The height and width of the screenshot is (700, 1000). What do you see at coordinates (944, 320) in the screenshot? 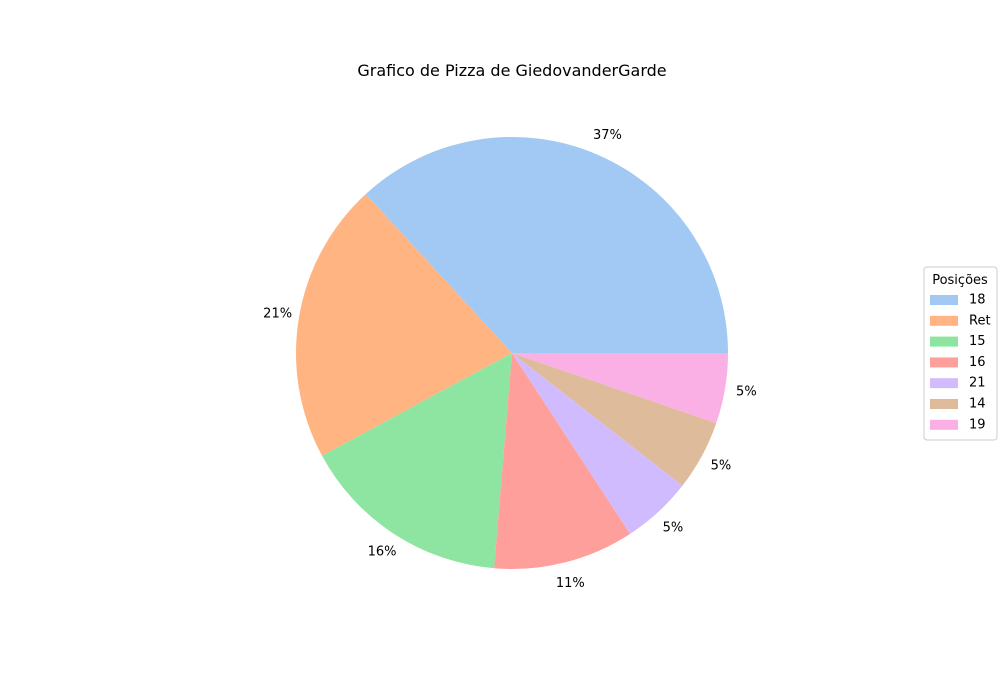
I see `legend-swatch-ret` at bounding box center [944, 320].